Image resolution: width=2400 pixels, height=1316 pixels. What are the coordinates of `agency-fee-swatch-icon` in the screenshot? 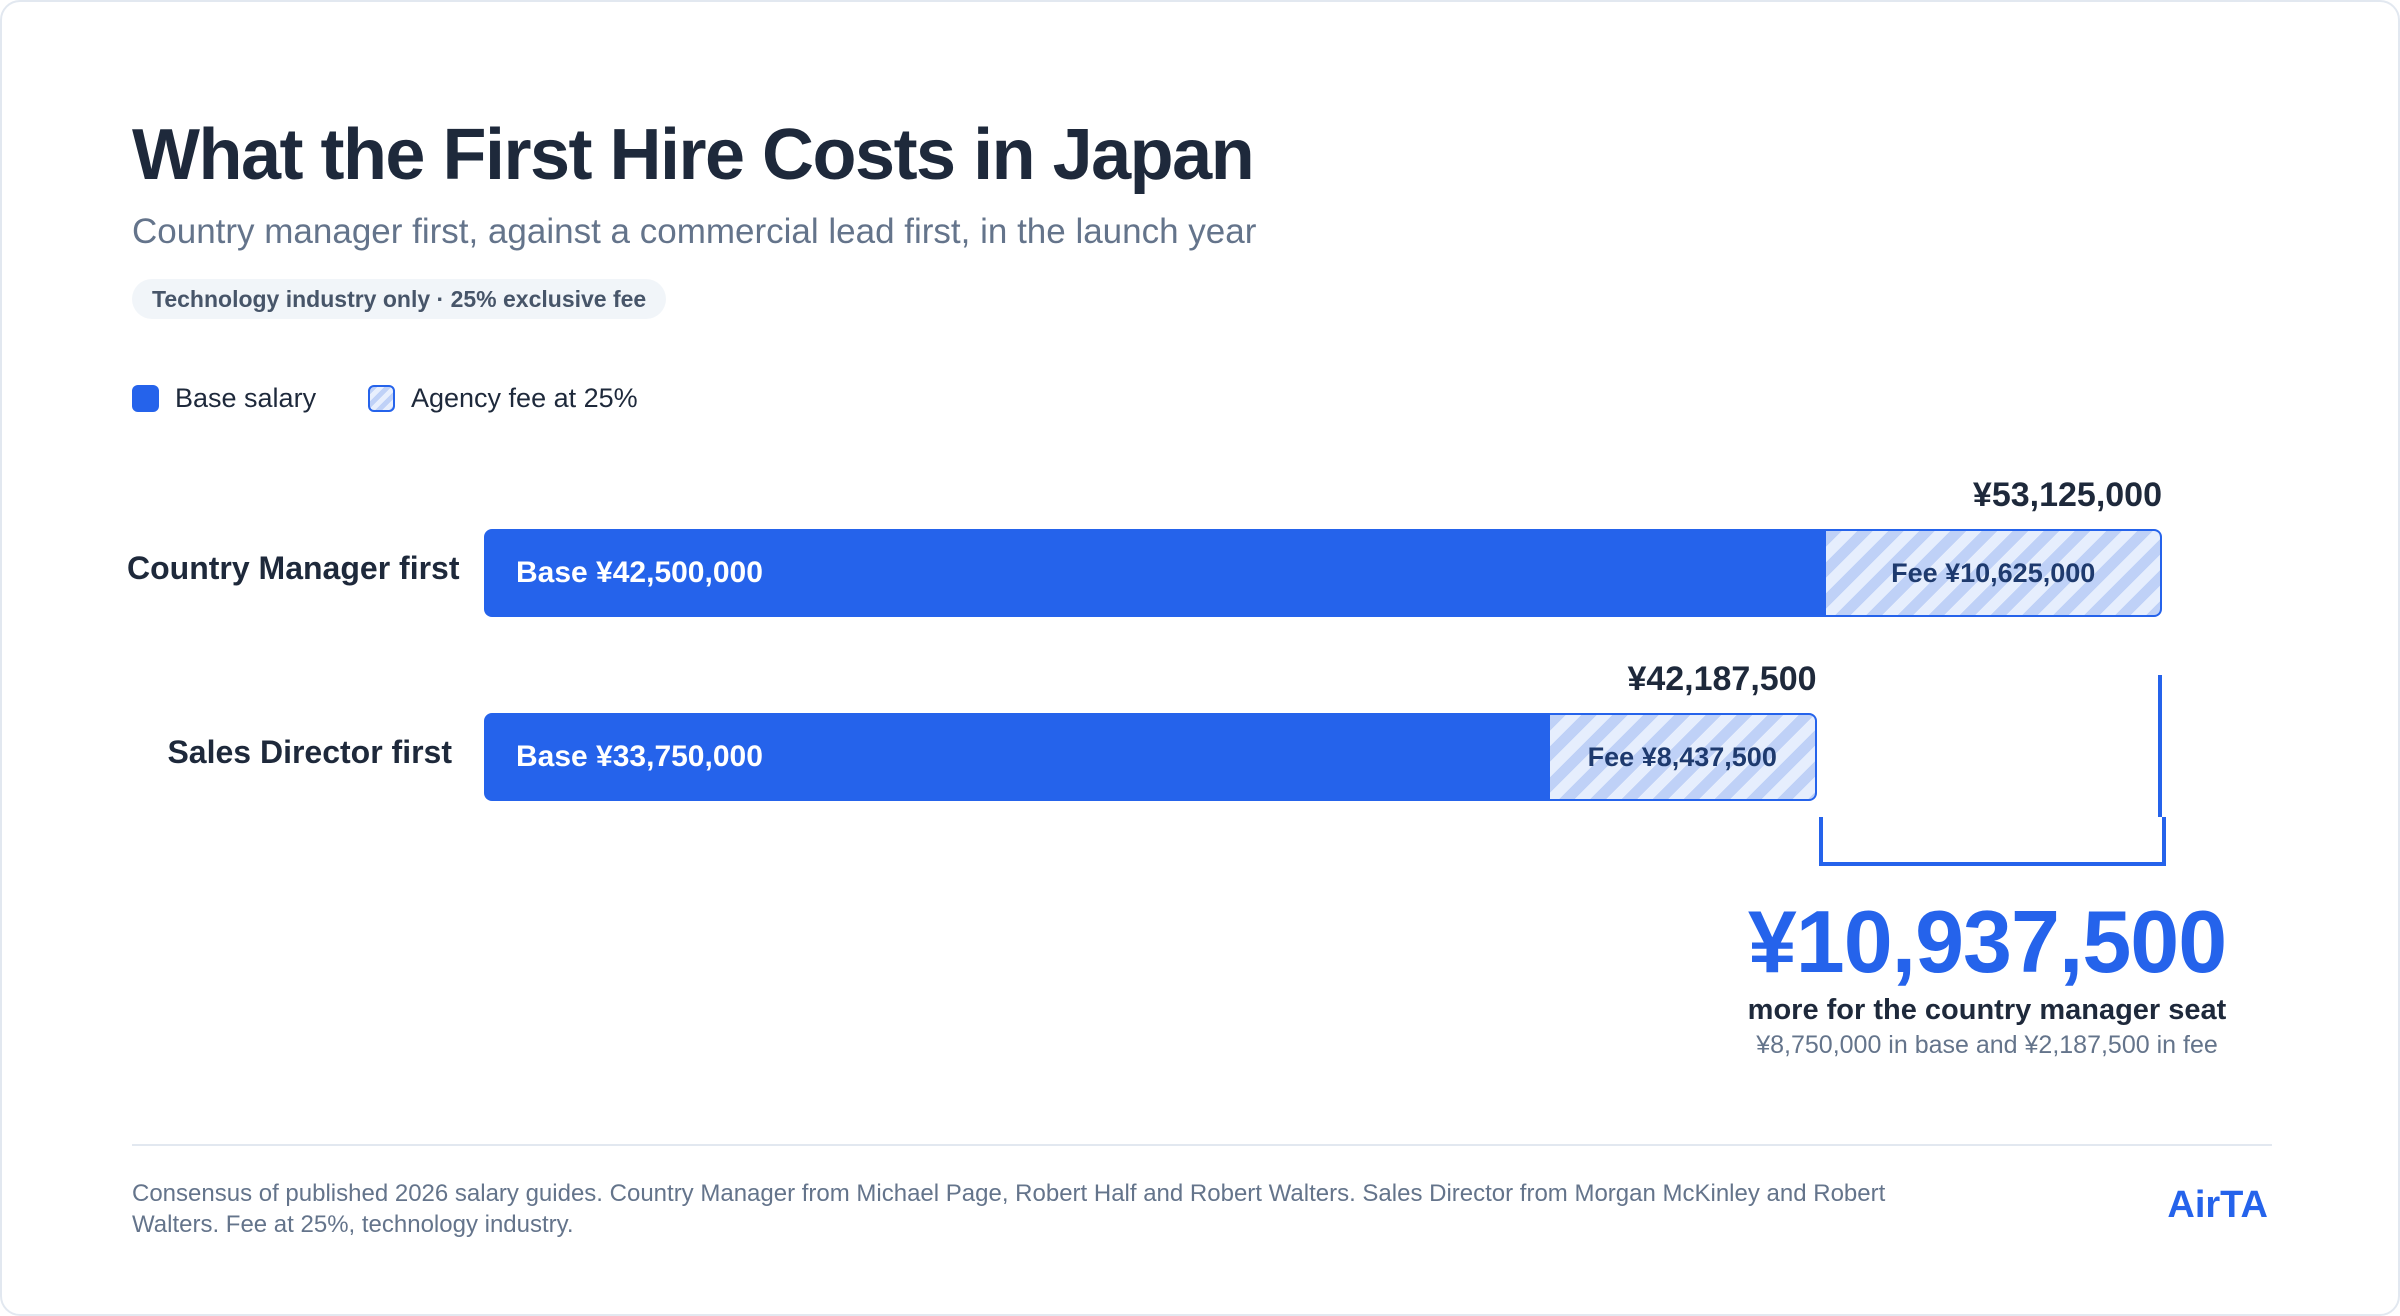 It's located at (381, 398).